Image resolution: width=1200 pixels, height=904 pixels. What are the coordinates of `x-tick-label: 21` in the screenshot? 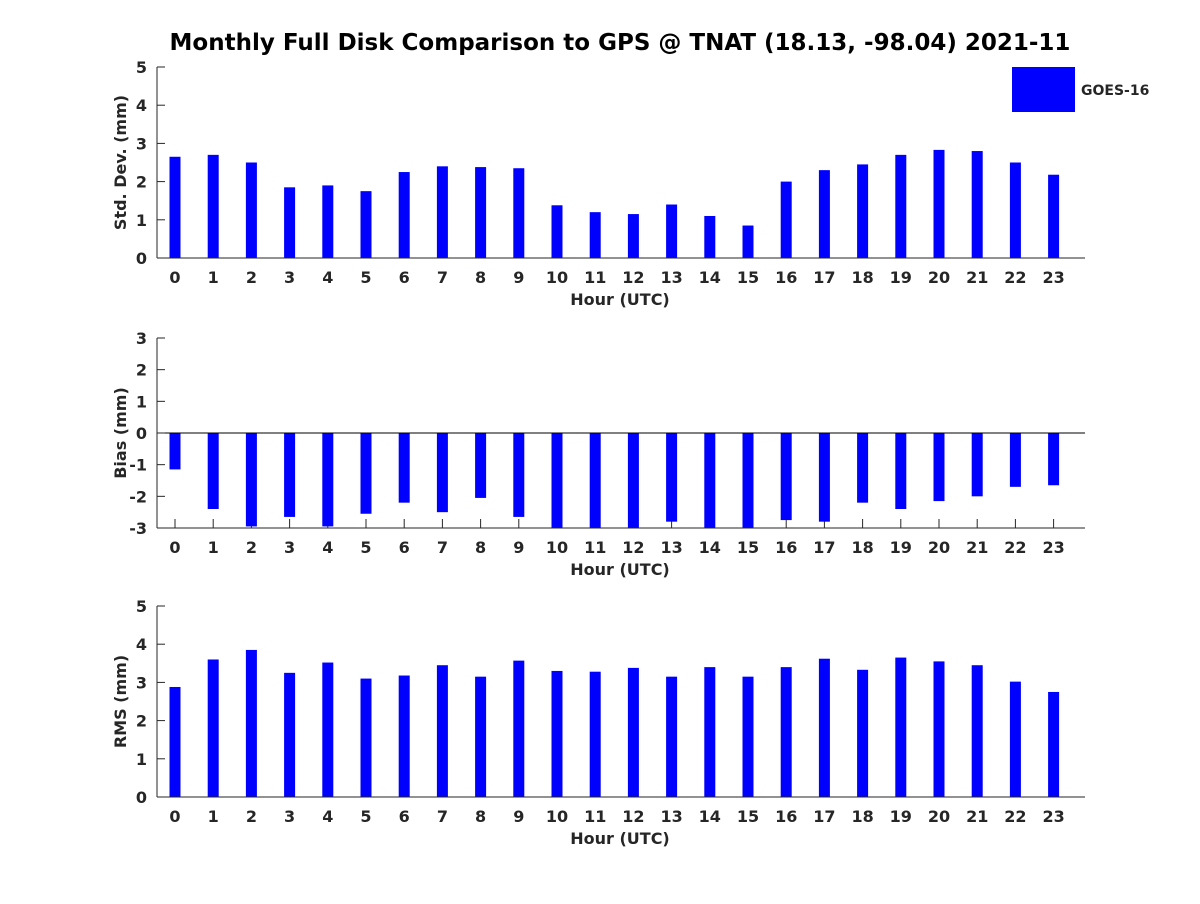 It's located at (977, 816).